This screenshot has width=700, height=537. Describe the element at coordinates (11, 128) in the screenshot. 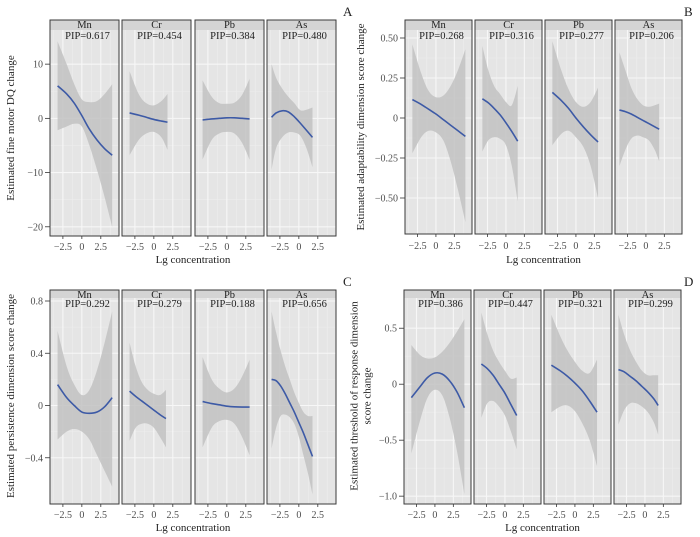

I see `y-axis-title: Estimated fine motor DQ change` at that location.